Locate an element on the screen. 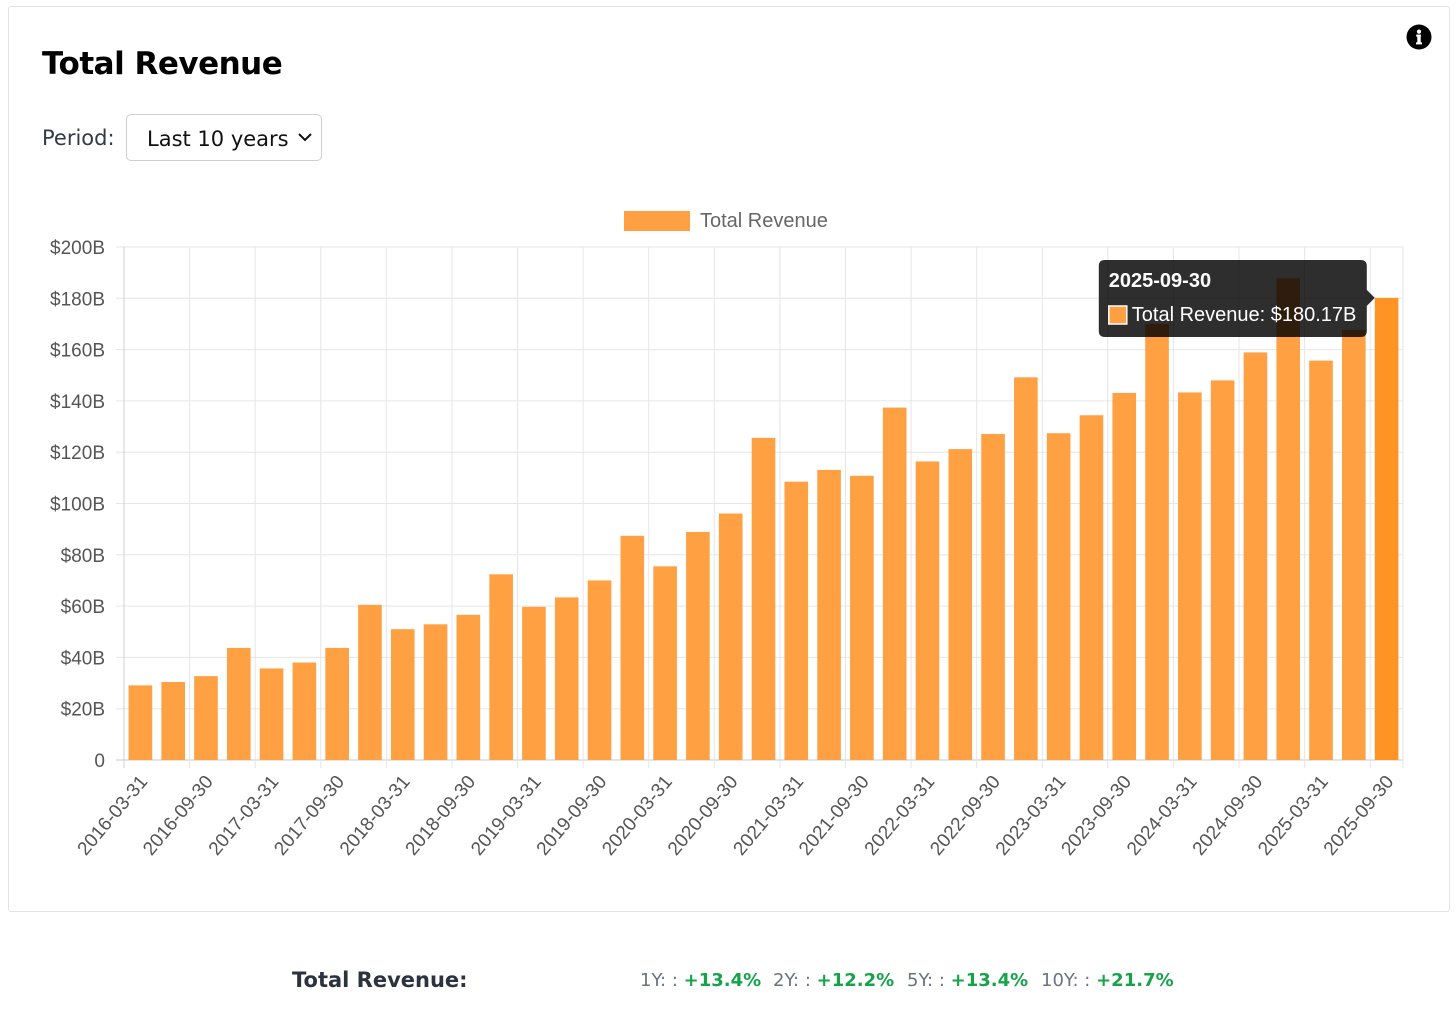 This screenshot has height=1025, width=1456. y-tick-label: $20B is located at coordinates (83, 710).